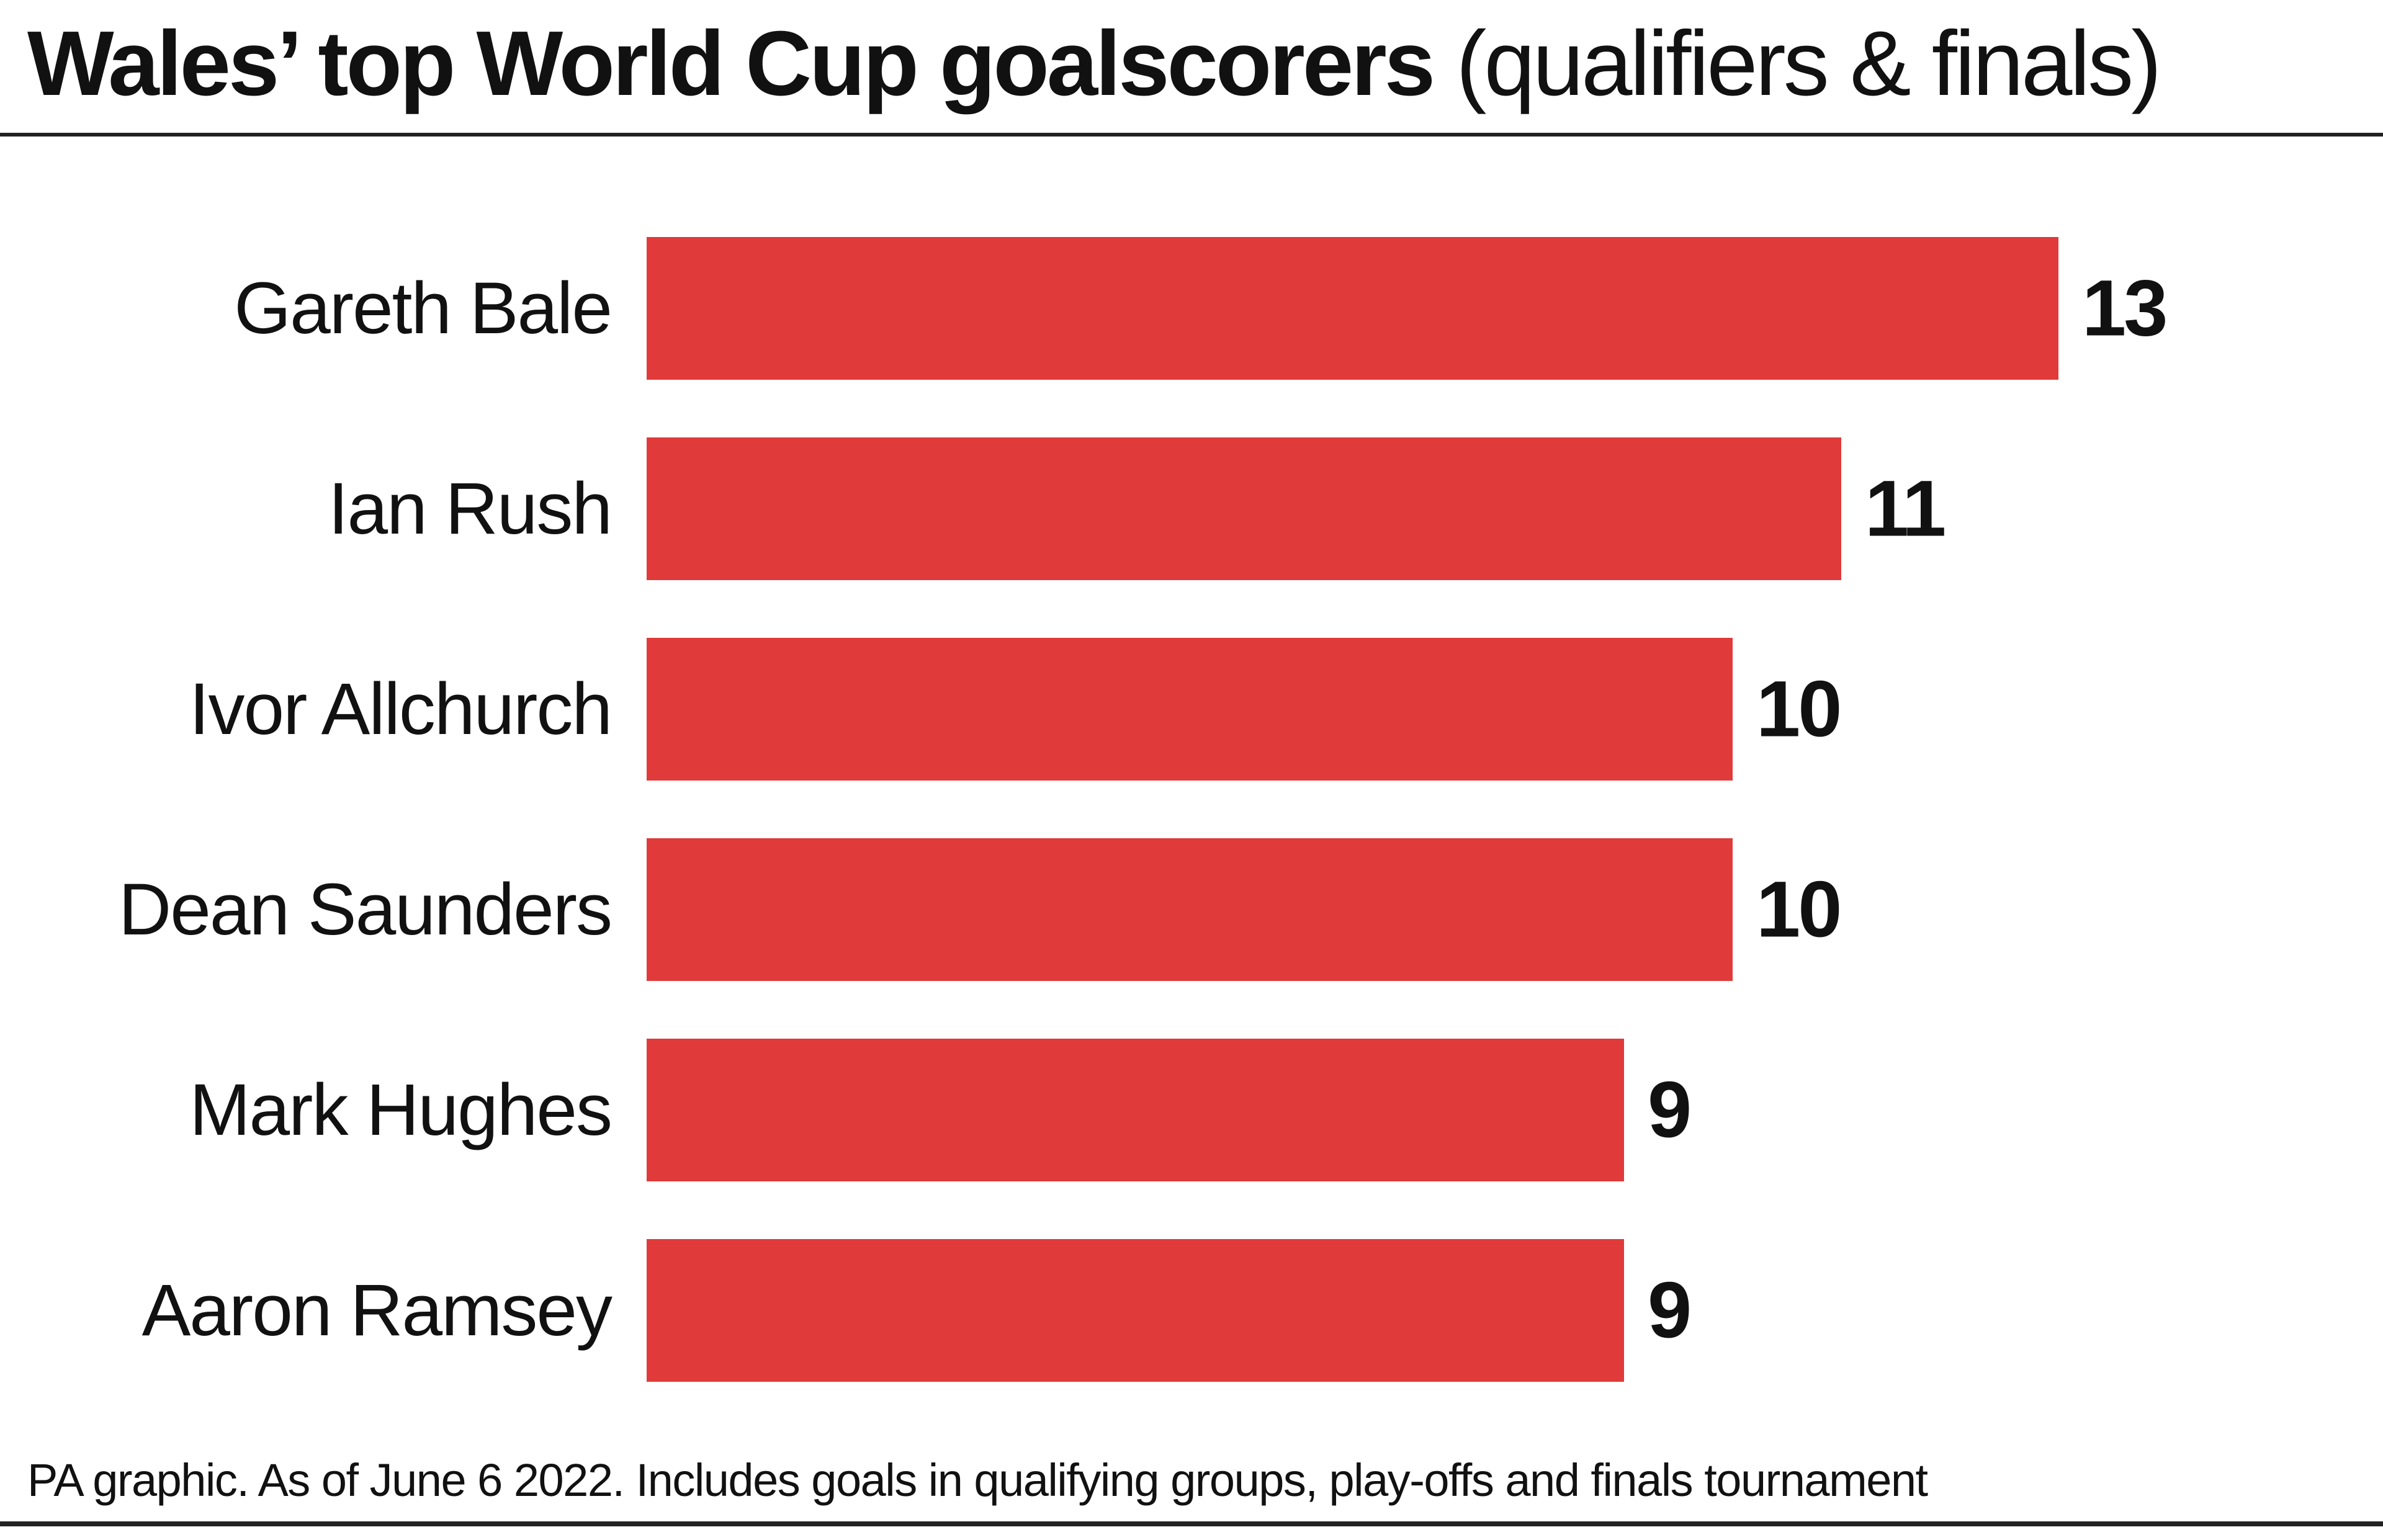 The width and height of the screenshot is (2383, 1540). What do you see at coordinates (1190, 909) in the screenshot?
I see `bar-dean-saunders` at bounding box center [1190, 909].